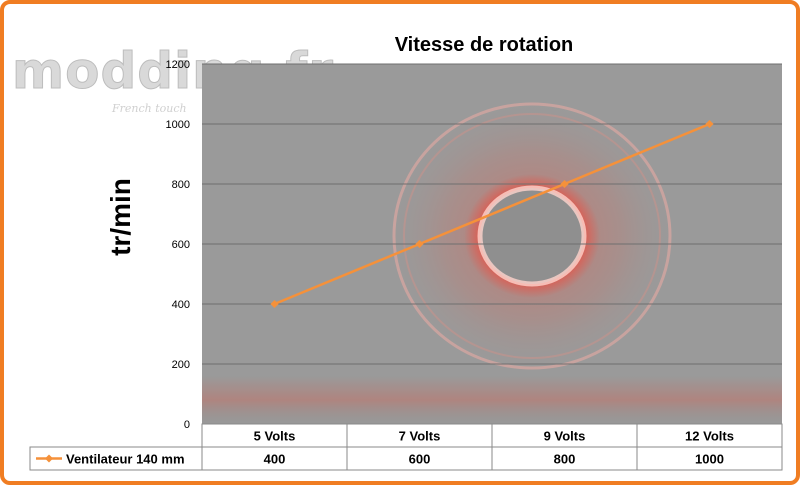 Image resolution: width=800 pixels, height=485 pixels. Describe the element at coordinates (181, 365) in the screenshot. I see `y-tick-label: 200` at that location.